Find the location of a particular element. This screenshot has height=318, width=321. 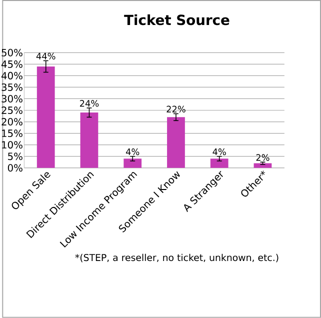

y-tick-label: 35% is located at coordinates (12, 88).